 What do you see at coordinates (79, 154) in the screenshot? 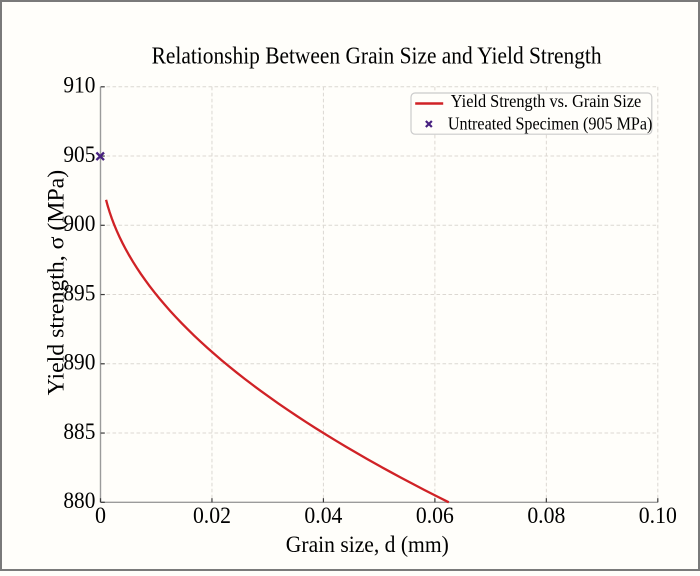
I see `svg-text: 905` at bounding box center [79, 154].